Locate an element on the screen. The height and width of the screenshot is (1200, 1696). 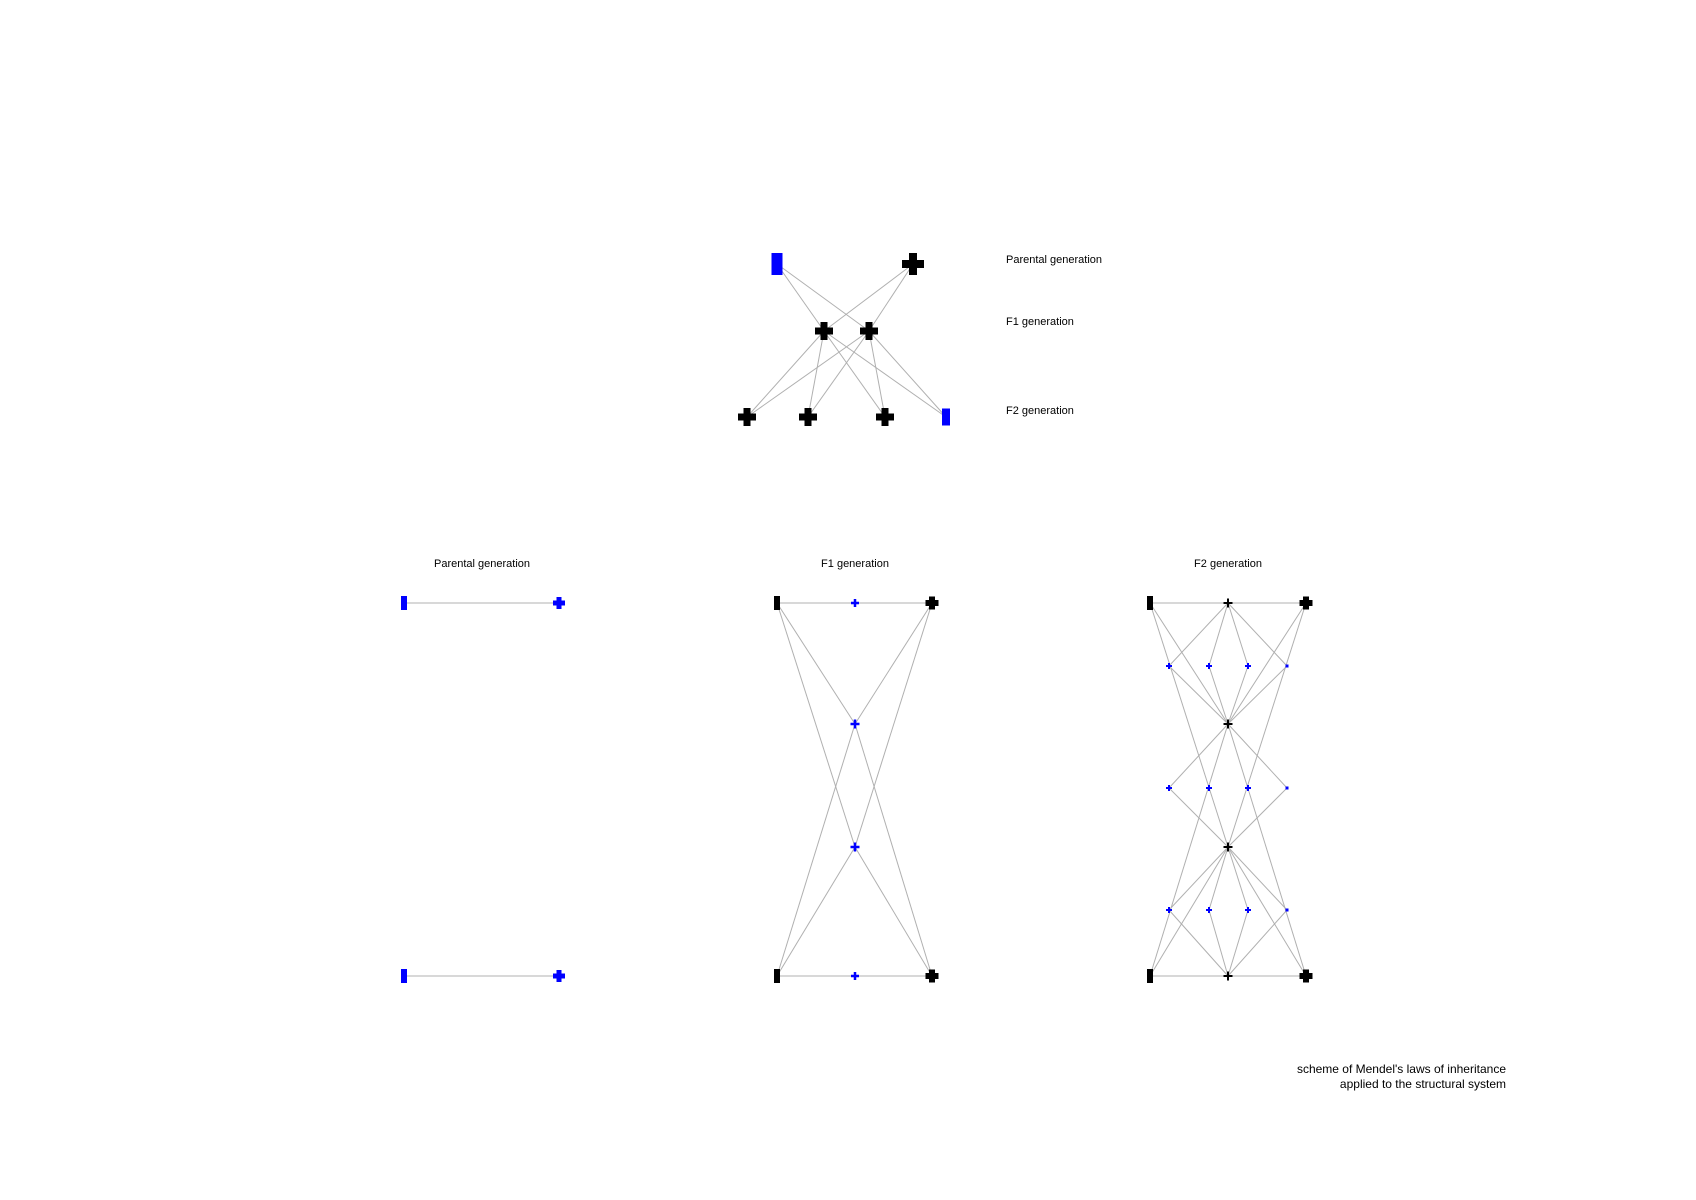
panel-title-f2: F2 generation is located at coordinates (1228, 564).